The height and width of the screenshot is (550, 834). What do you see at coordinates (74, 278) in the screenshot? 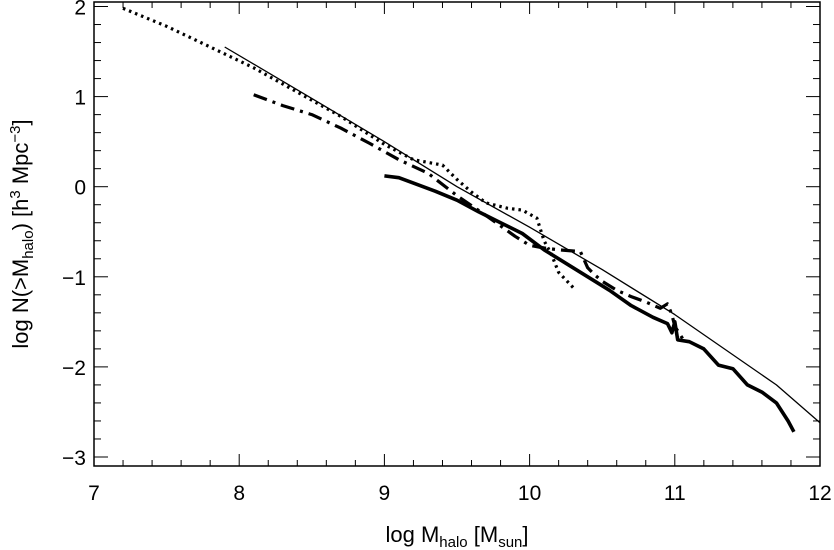
I see `y-tick-label: −1` at bounding box center [74, 278].